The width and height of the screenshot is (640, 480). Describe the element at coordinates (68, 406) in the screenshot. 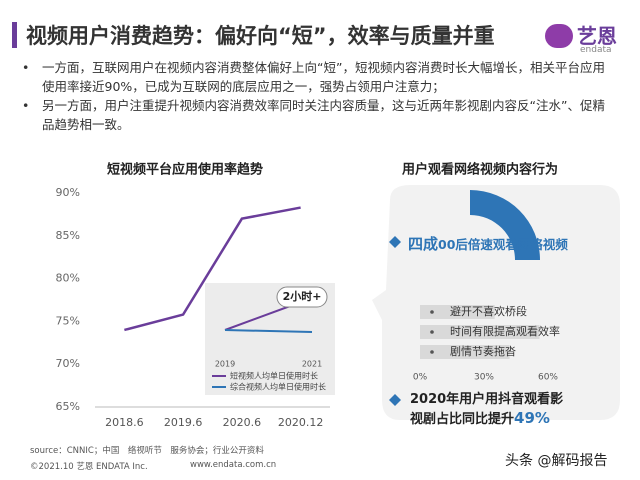

I see `y-tick-label: 65%` at that location.